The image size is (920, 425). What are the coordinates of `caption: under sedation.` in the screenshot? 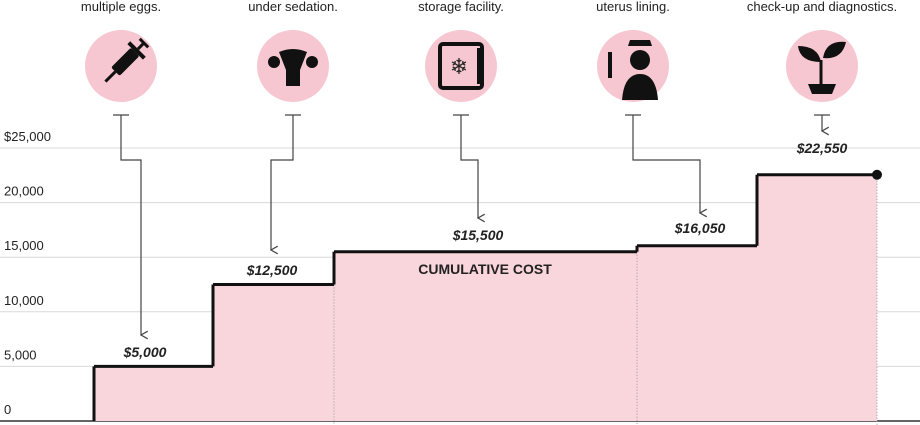 It's located at (293, 7).